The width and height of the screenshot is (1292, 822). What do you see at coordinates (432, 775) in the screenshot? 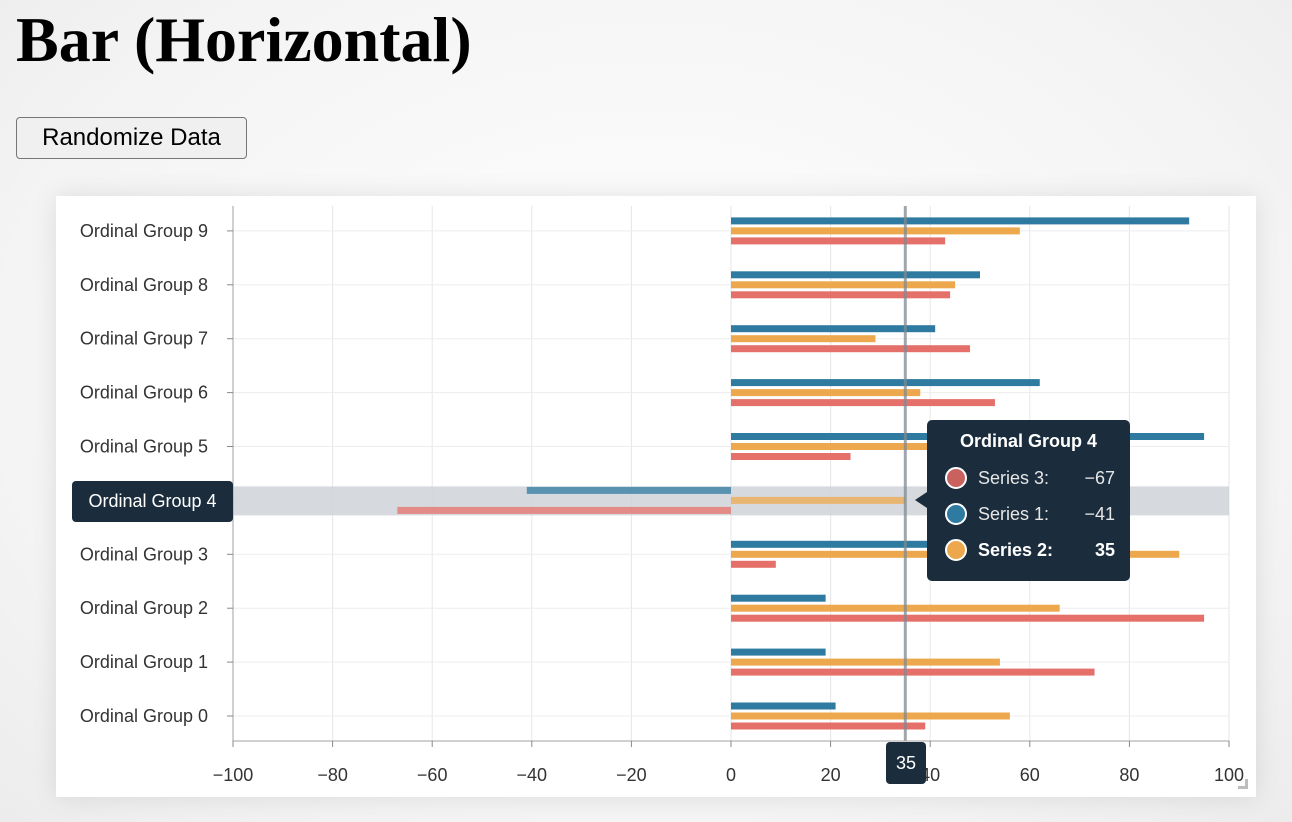
I see `x-tick-label: −60` at bounding box center [432, 775].